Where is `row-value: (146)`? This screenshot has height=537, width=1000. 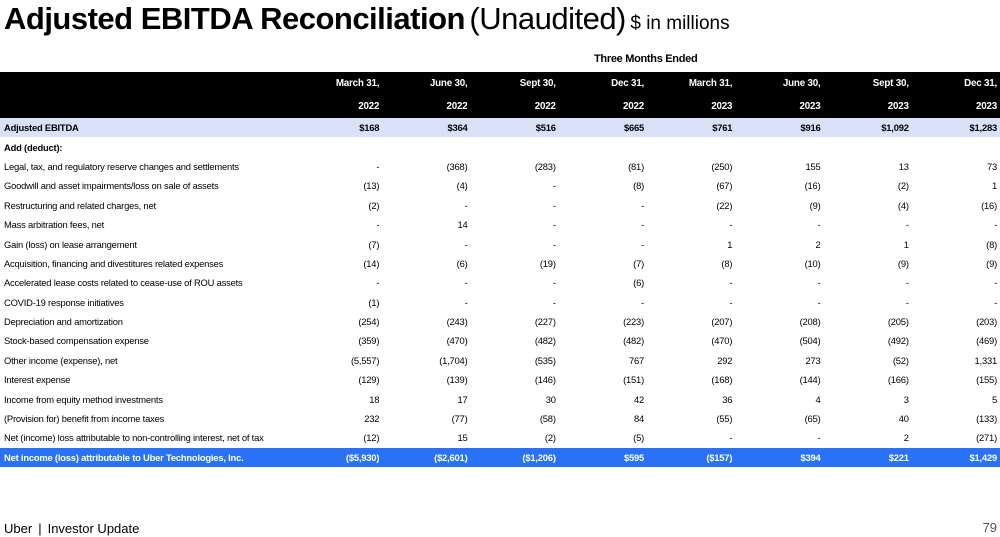 row-value: (146) is located at coordinates (545, 380).